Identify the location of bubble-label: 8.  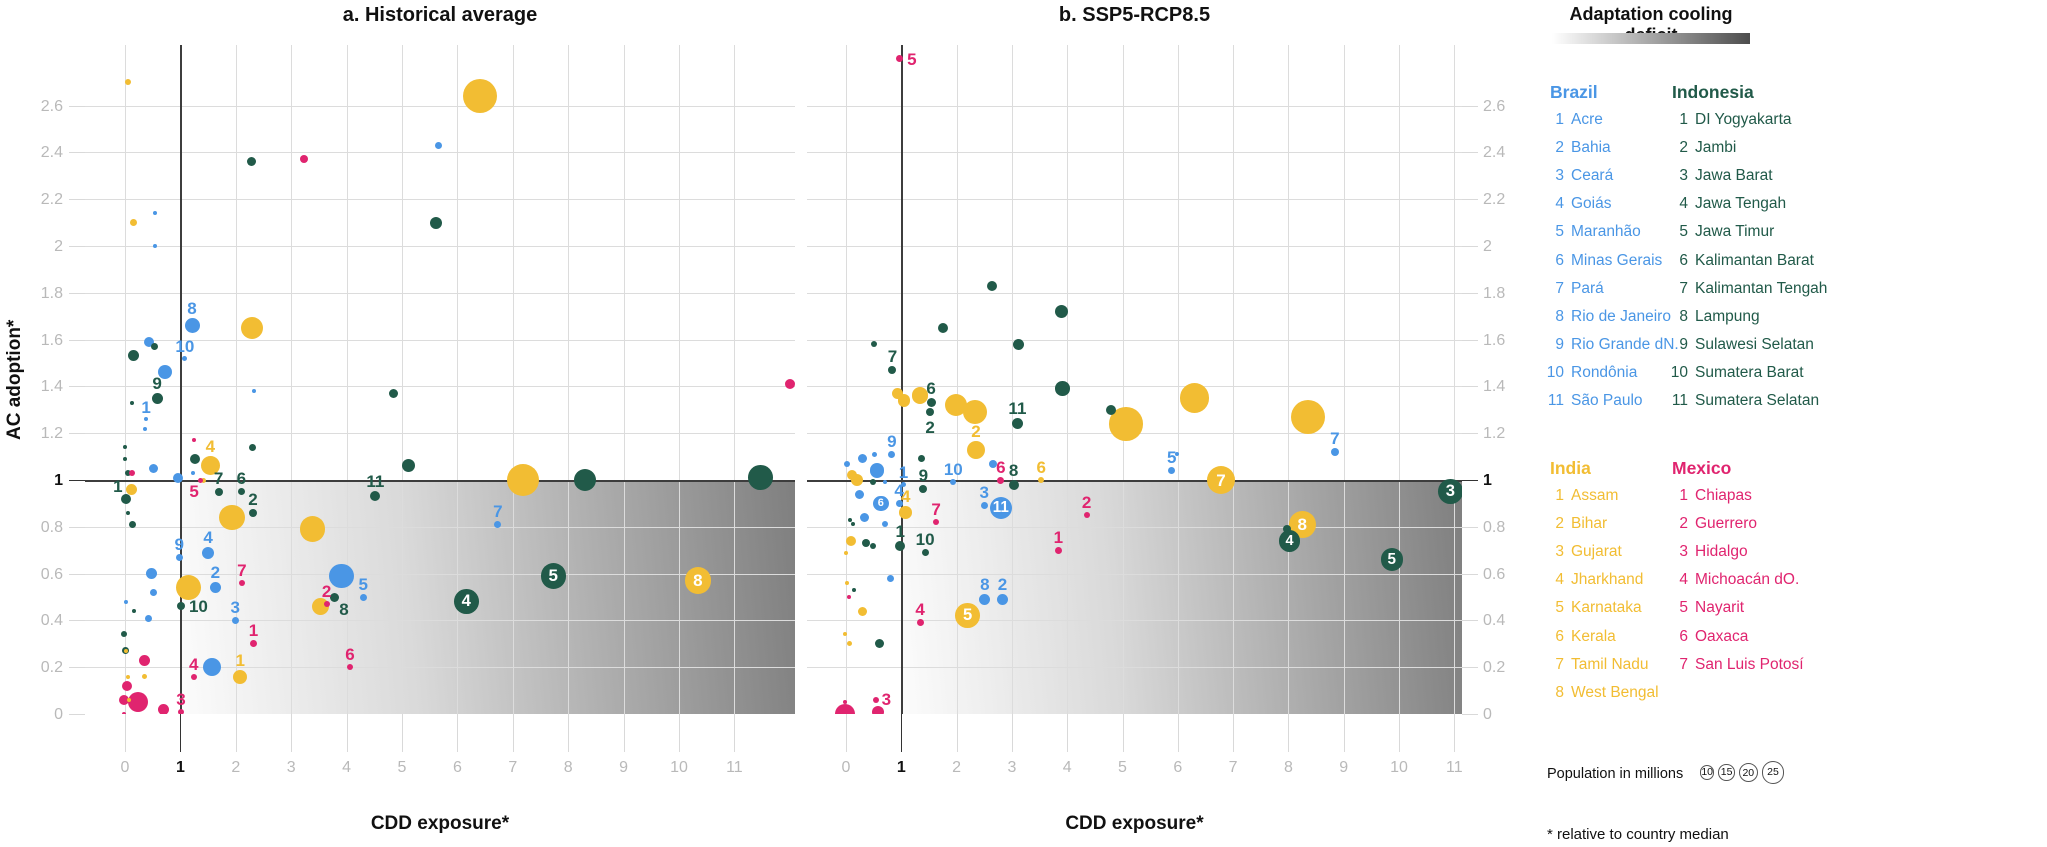
(1013, 470).